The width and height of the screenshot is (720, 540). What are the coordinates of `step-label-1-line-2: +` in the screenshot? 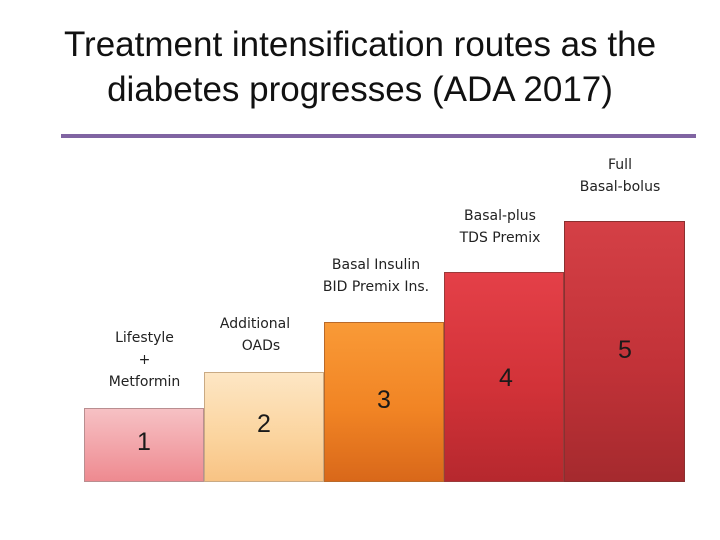 It's located at (144, 360).